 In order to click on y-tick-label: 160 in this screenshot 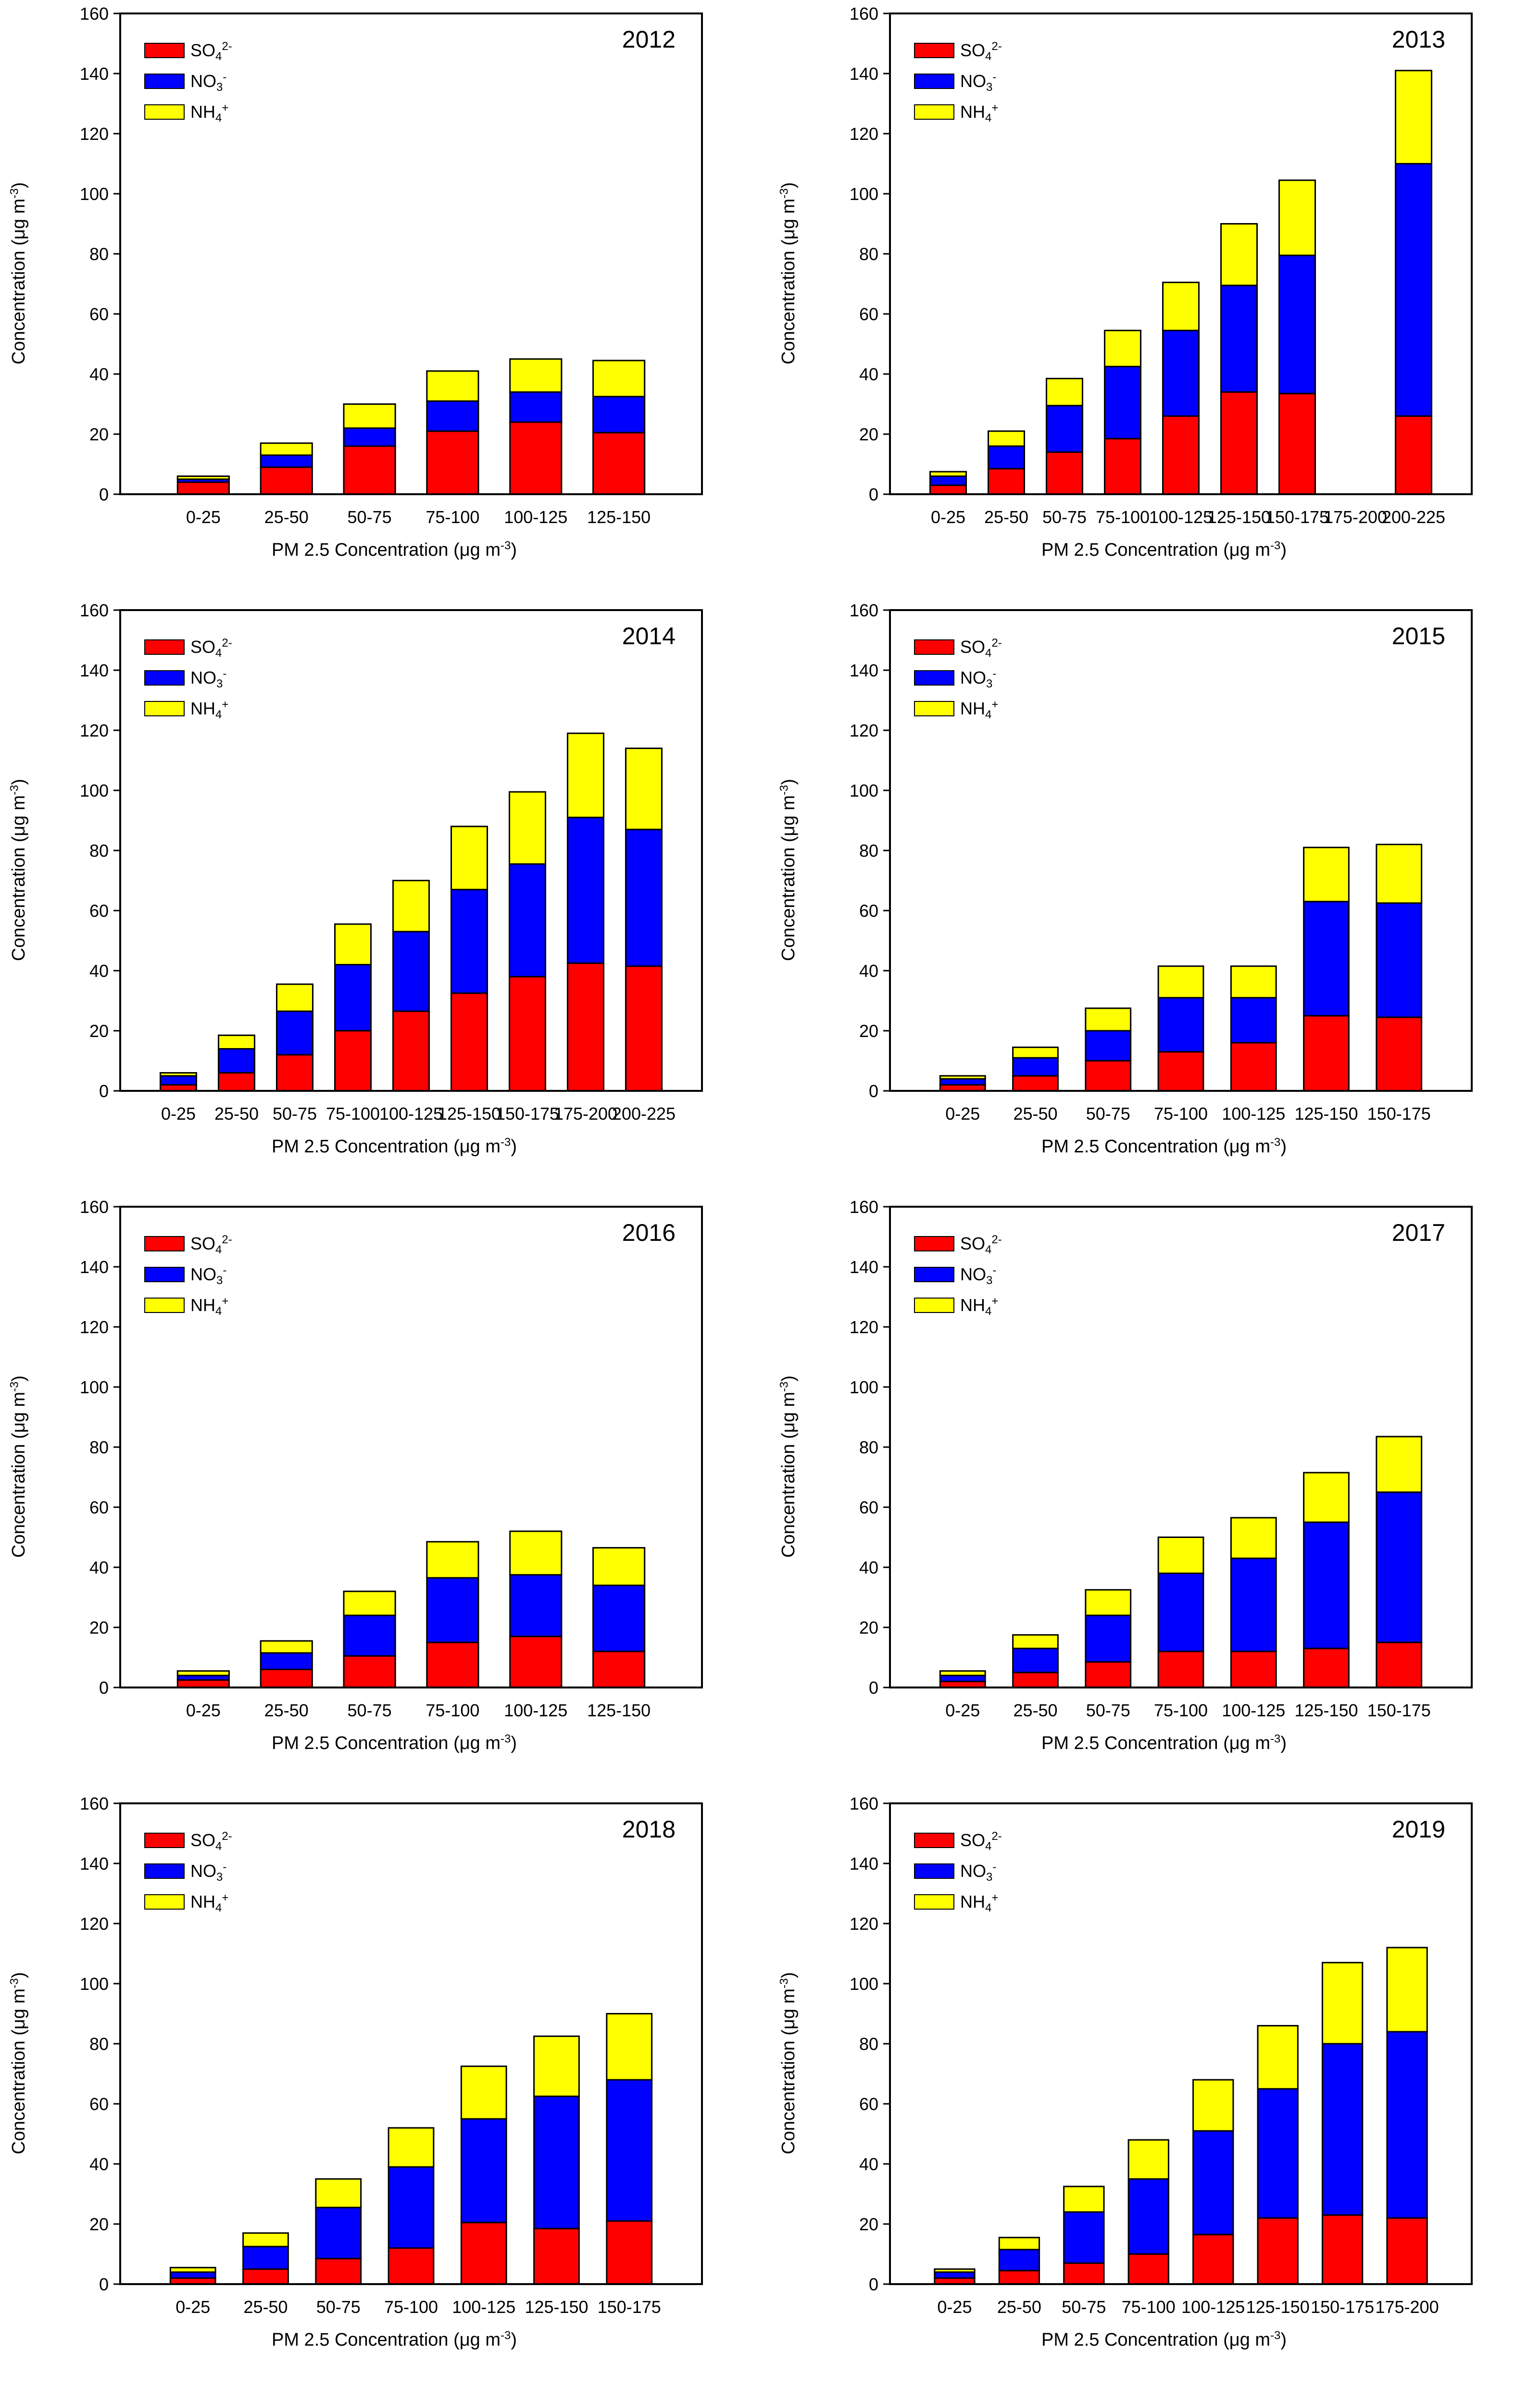, I will do `click(864, 1803)`.